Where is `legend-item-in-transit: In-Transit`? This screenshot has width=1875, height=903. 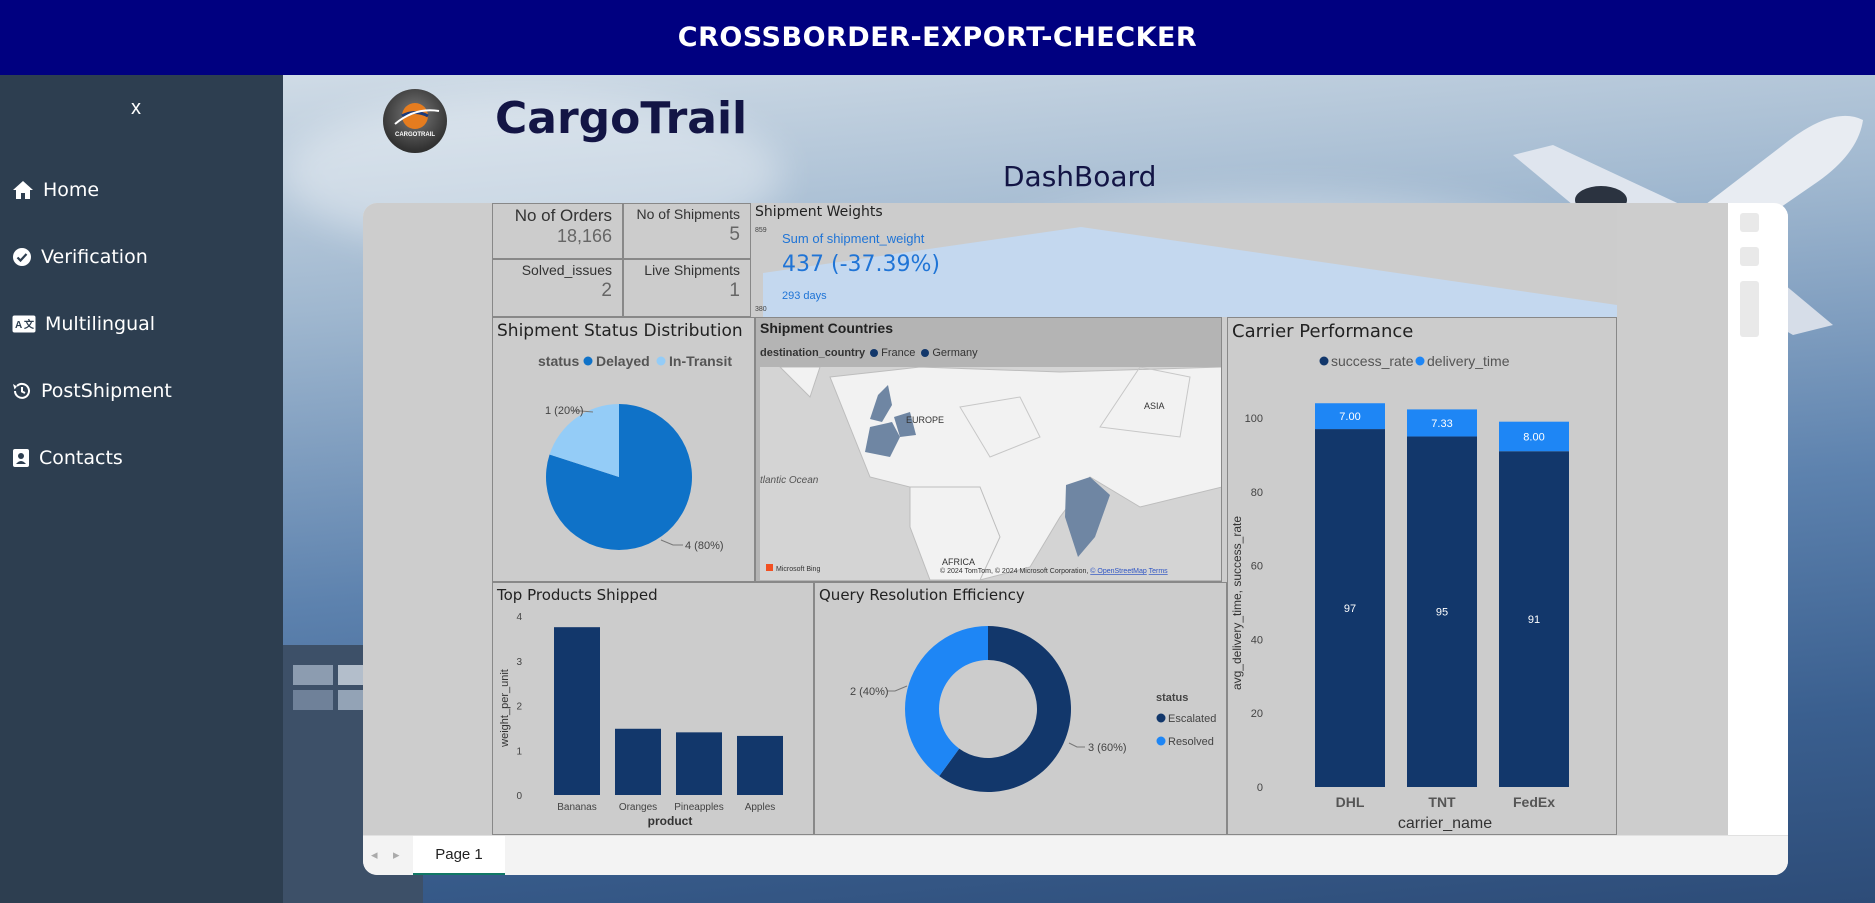 legend-item-in-transit: In-Transit is located at coordinates (700, 361).